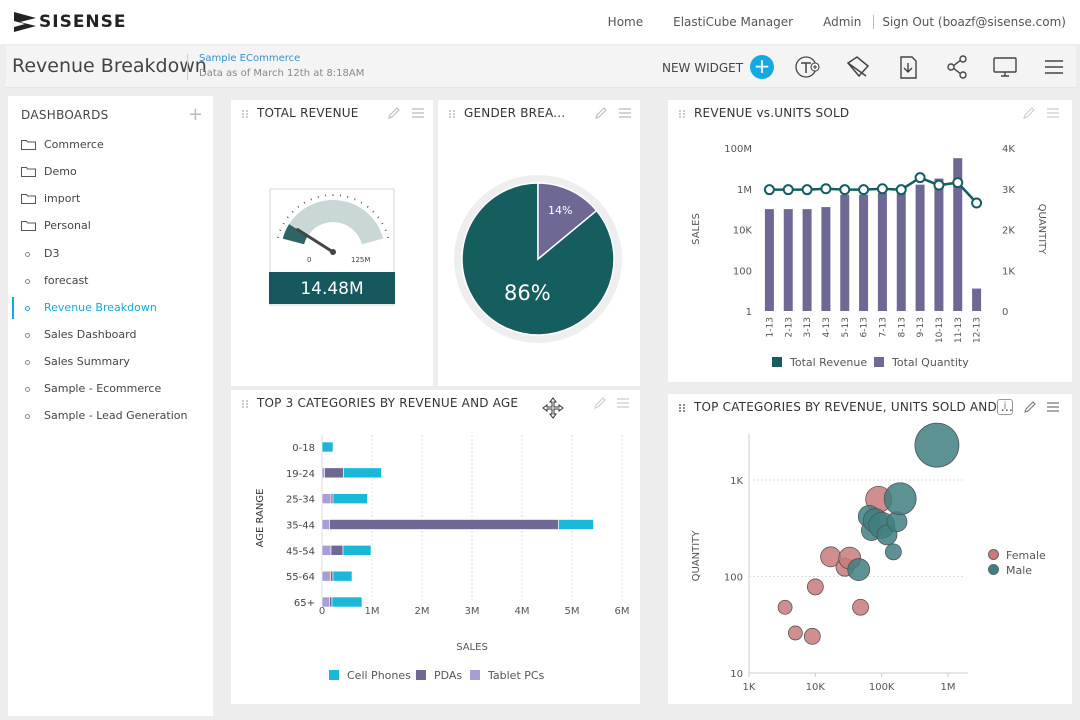 Image resolution: width=1080 pixels, height=720 pixels. Describe the element at coordinates (333, 216) in the screenshot. I see `gauge-ticks` at that location.